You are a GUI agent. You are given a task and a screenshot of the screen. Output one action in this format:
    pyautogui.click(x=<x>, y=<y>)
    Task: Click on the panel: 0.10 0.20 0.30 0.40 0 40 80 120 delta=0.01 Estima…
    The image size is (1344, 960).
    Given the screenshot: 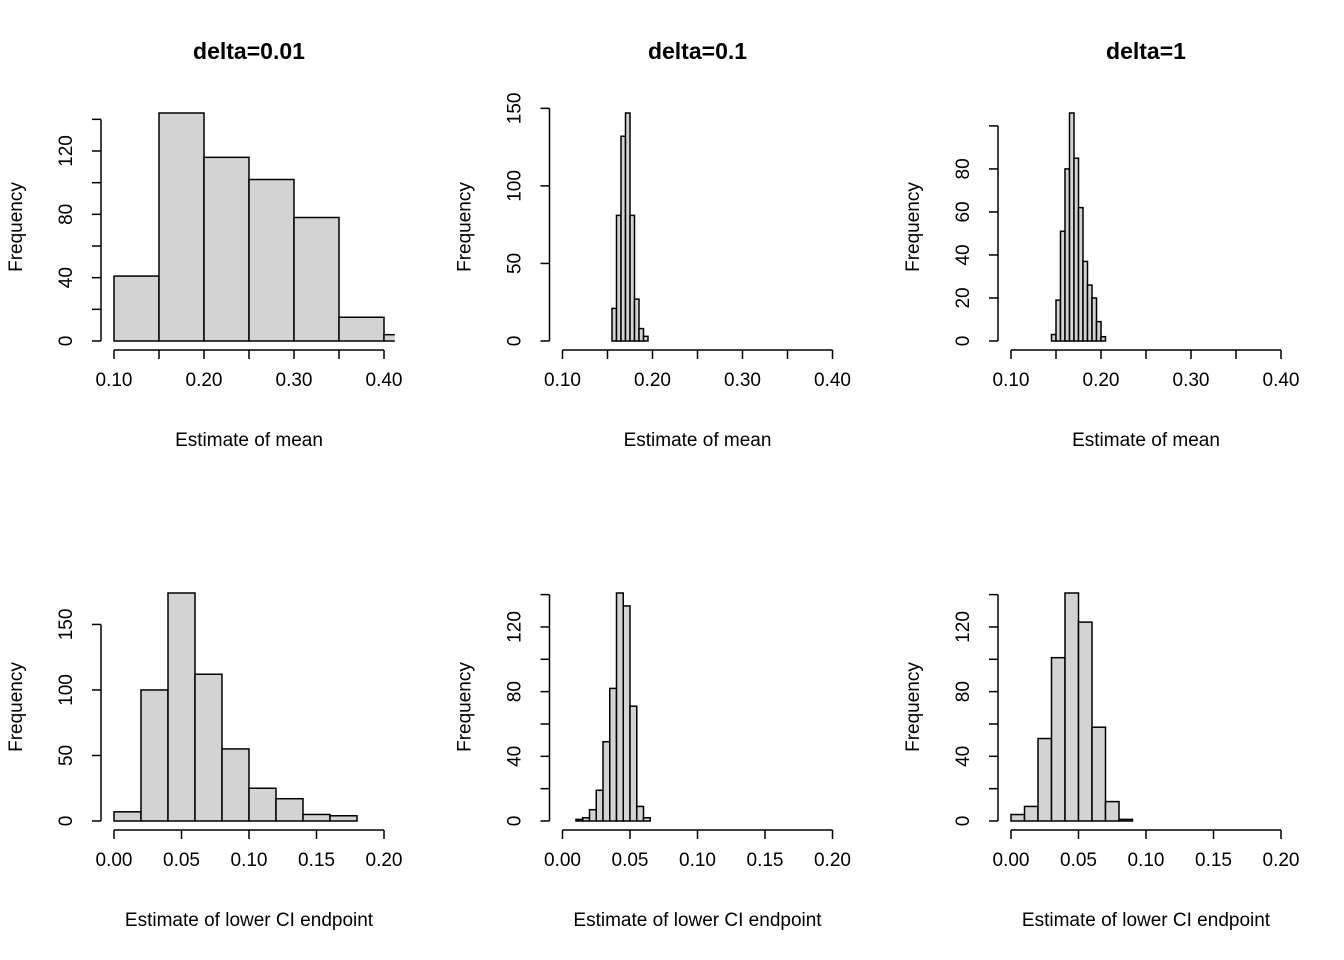 What is the action you would take?
    pyautogui.click(x=204, y=244)
    